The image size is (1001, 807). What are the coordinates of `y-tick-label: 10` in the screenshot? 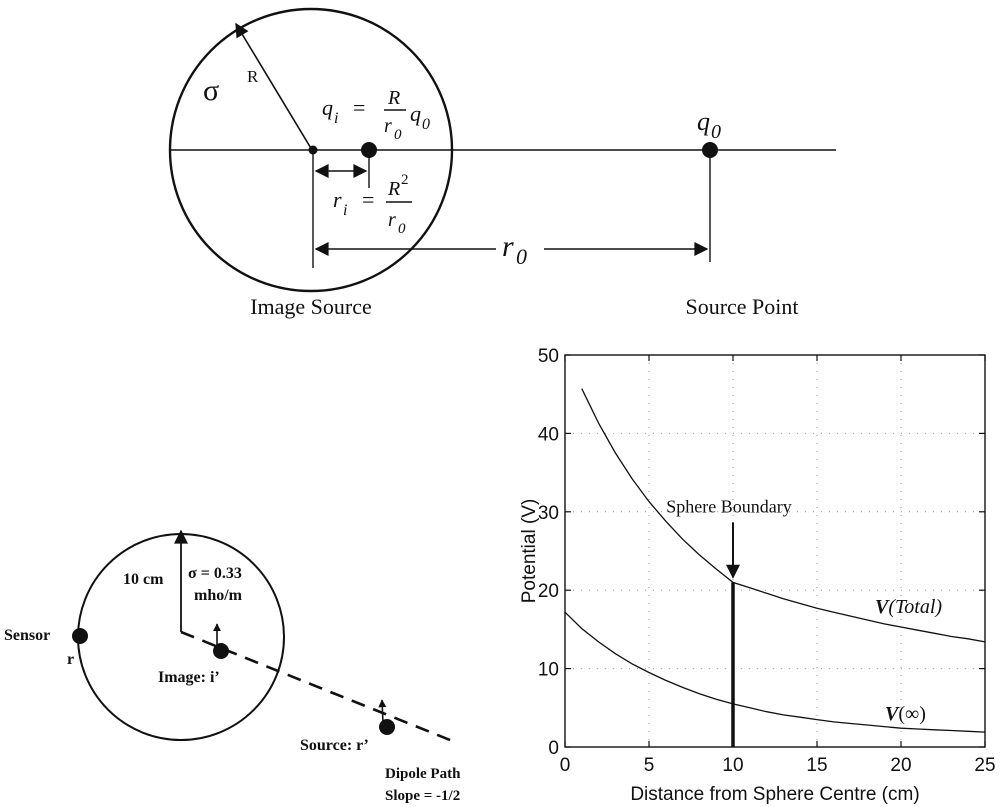 It's located at (548, 670).